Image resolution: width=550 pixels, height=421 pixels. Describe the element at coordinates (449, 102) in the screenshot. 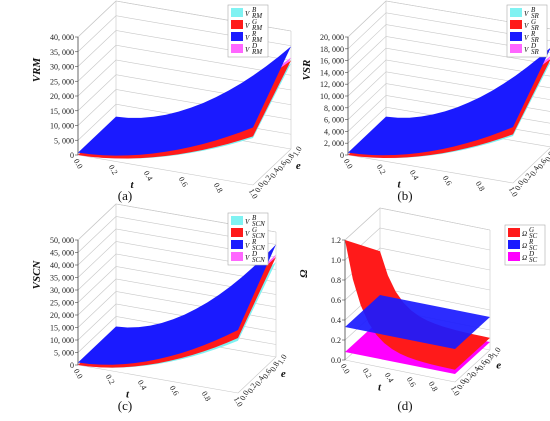

I see `surface-V_SR^R` at that location.